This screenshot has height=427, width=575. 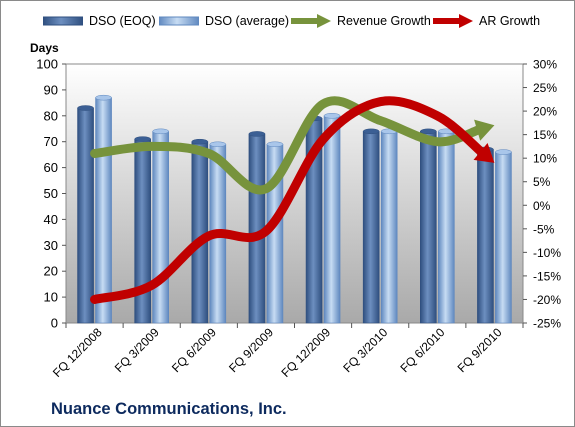 I want to click on legend-item-dso-average: DSO (average), so click(x=224, y=21).